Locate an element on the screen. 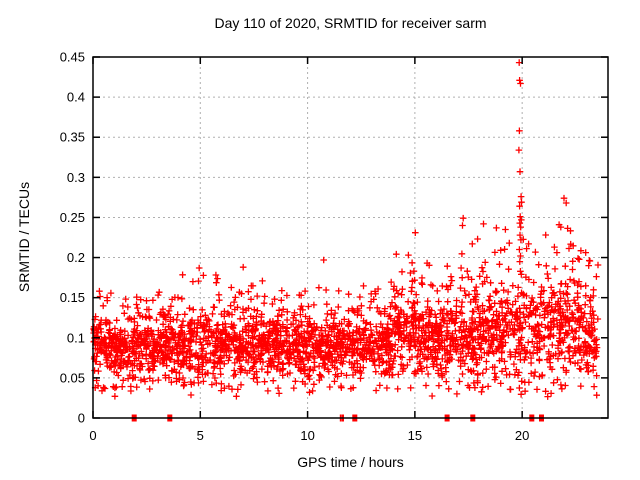 This screenshot has height=480, width=640. x-tick-label: 5 is located at coordinates (200, 435).